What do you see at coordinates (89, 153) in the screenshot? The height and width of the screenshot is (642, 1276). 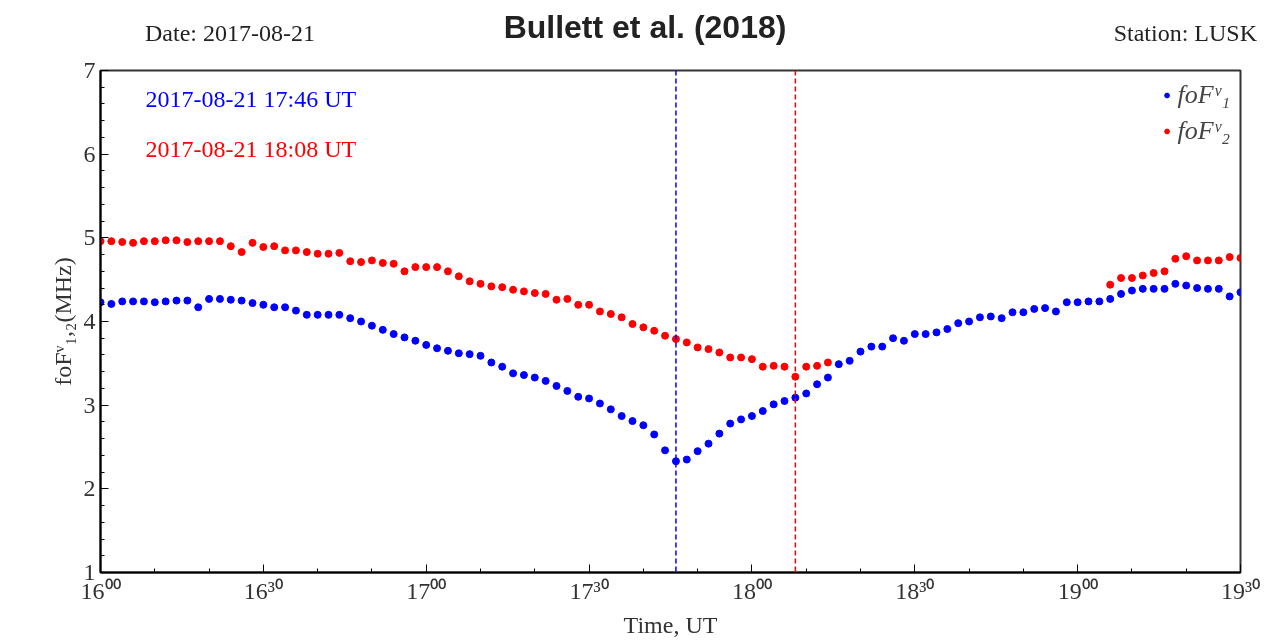 I see `y-tick-label: 6` at bounding box center [89, 153].